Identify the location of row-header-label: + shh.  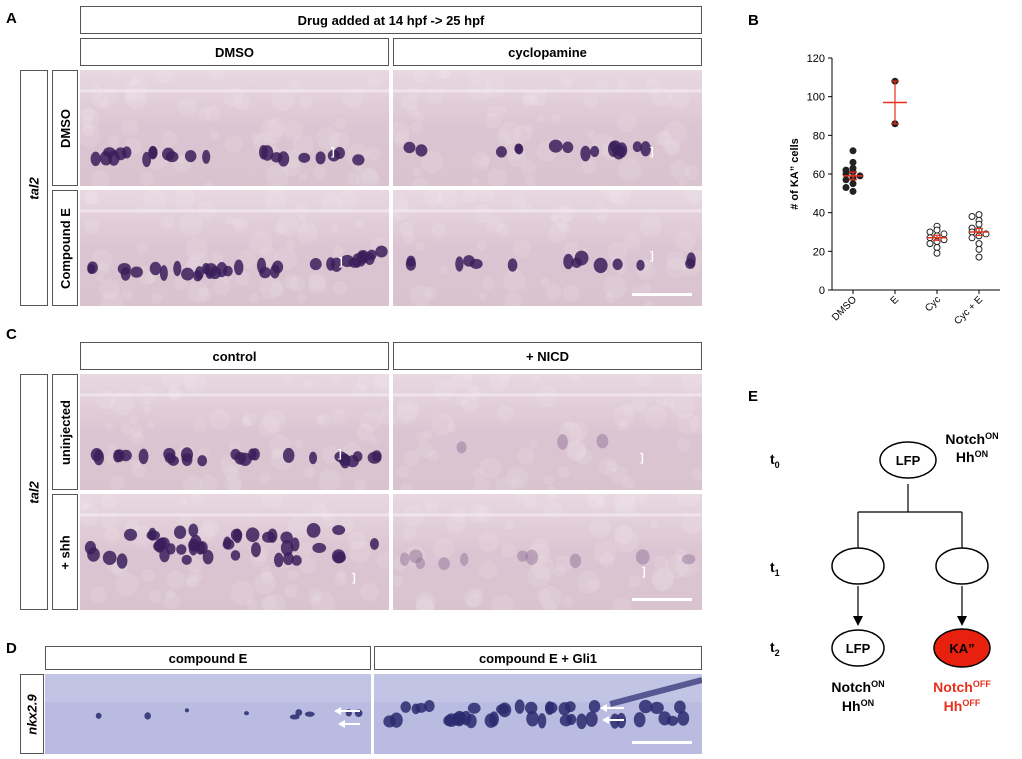
(65, 552).